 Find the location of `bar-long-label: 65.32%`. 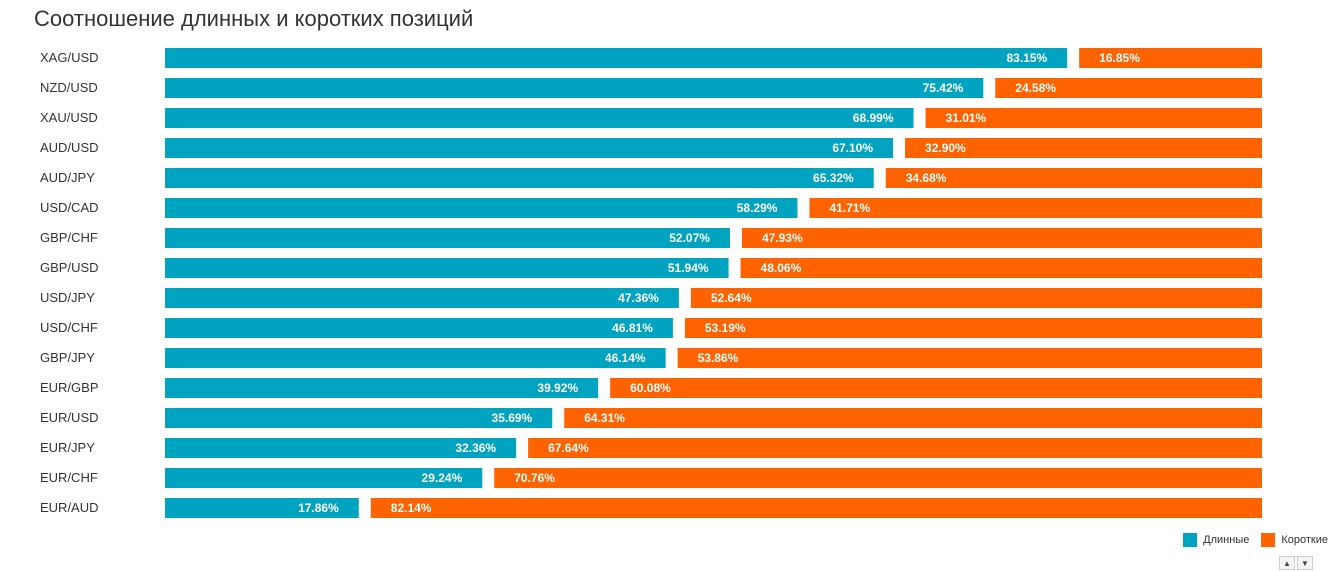

bar-long-label: 65.32% is located at coordinates (833, 178).